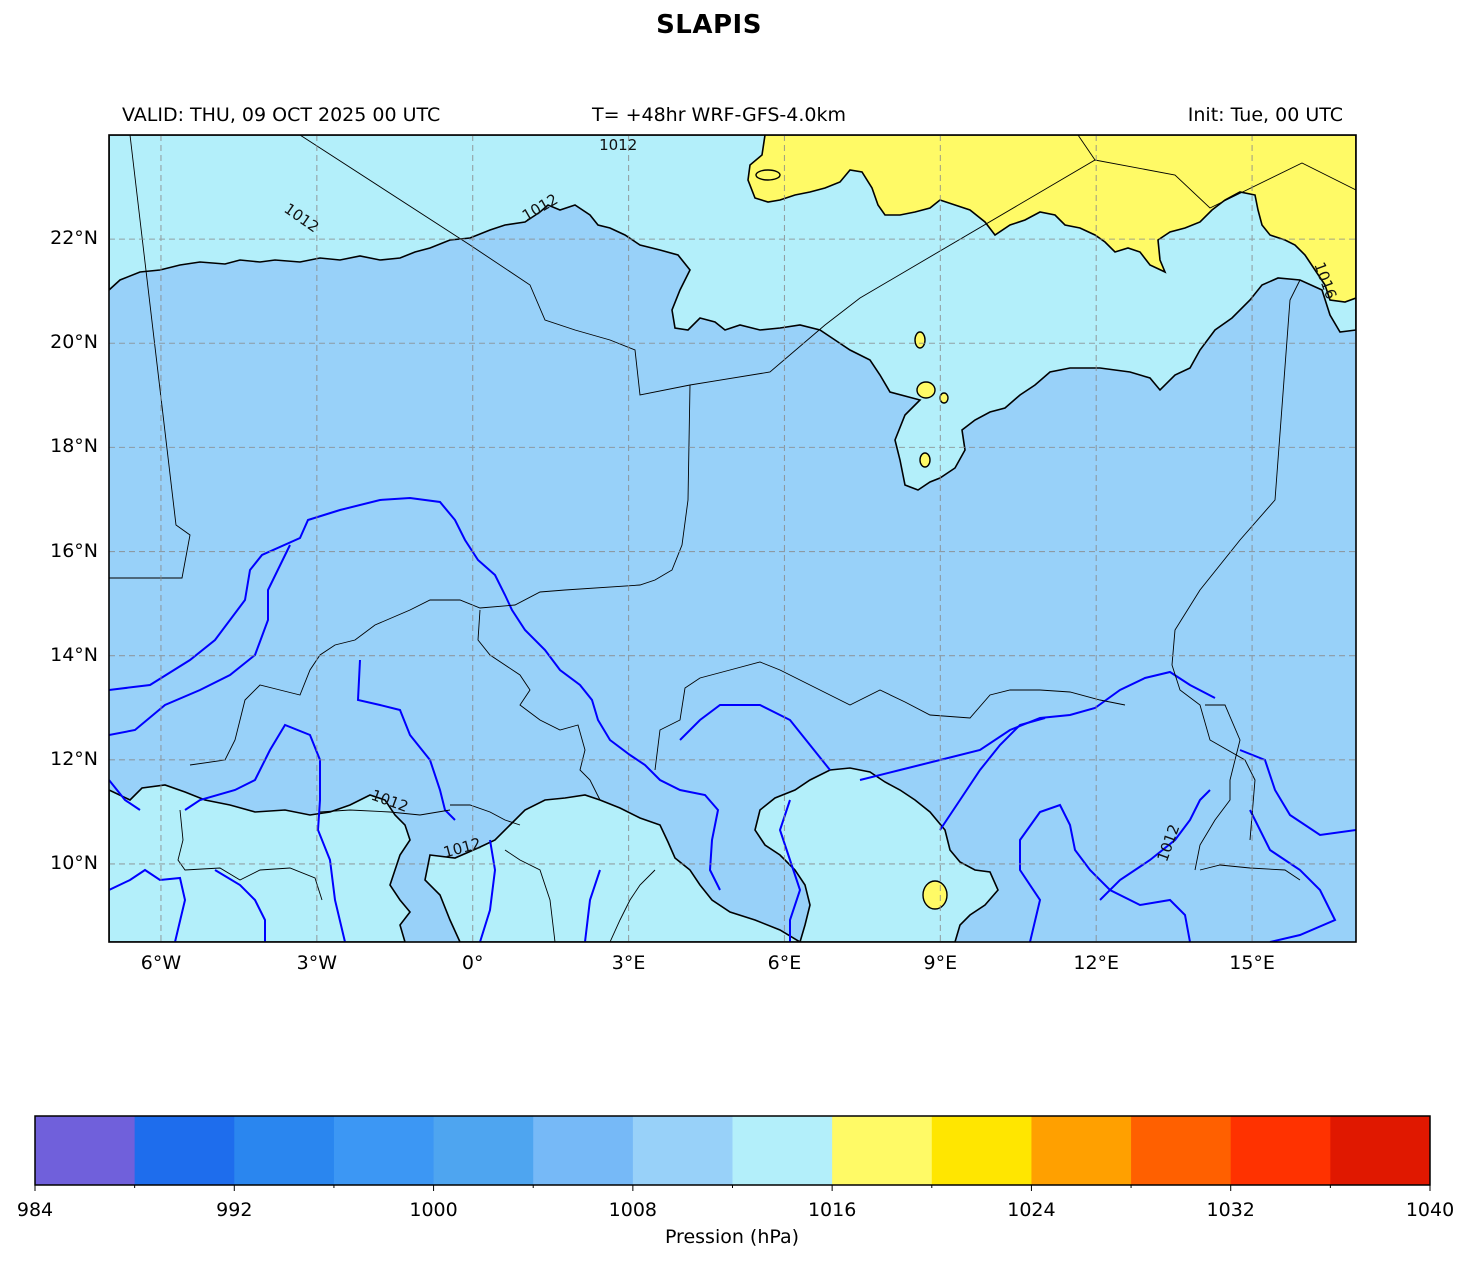 This screenshot has width=1471, height=1264. Describe the element at coordinates (74, 654) in the screenshot. I see `latitude-label: 14°N` at that location.